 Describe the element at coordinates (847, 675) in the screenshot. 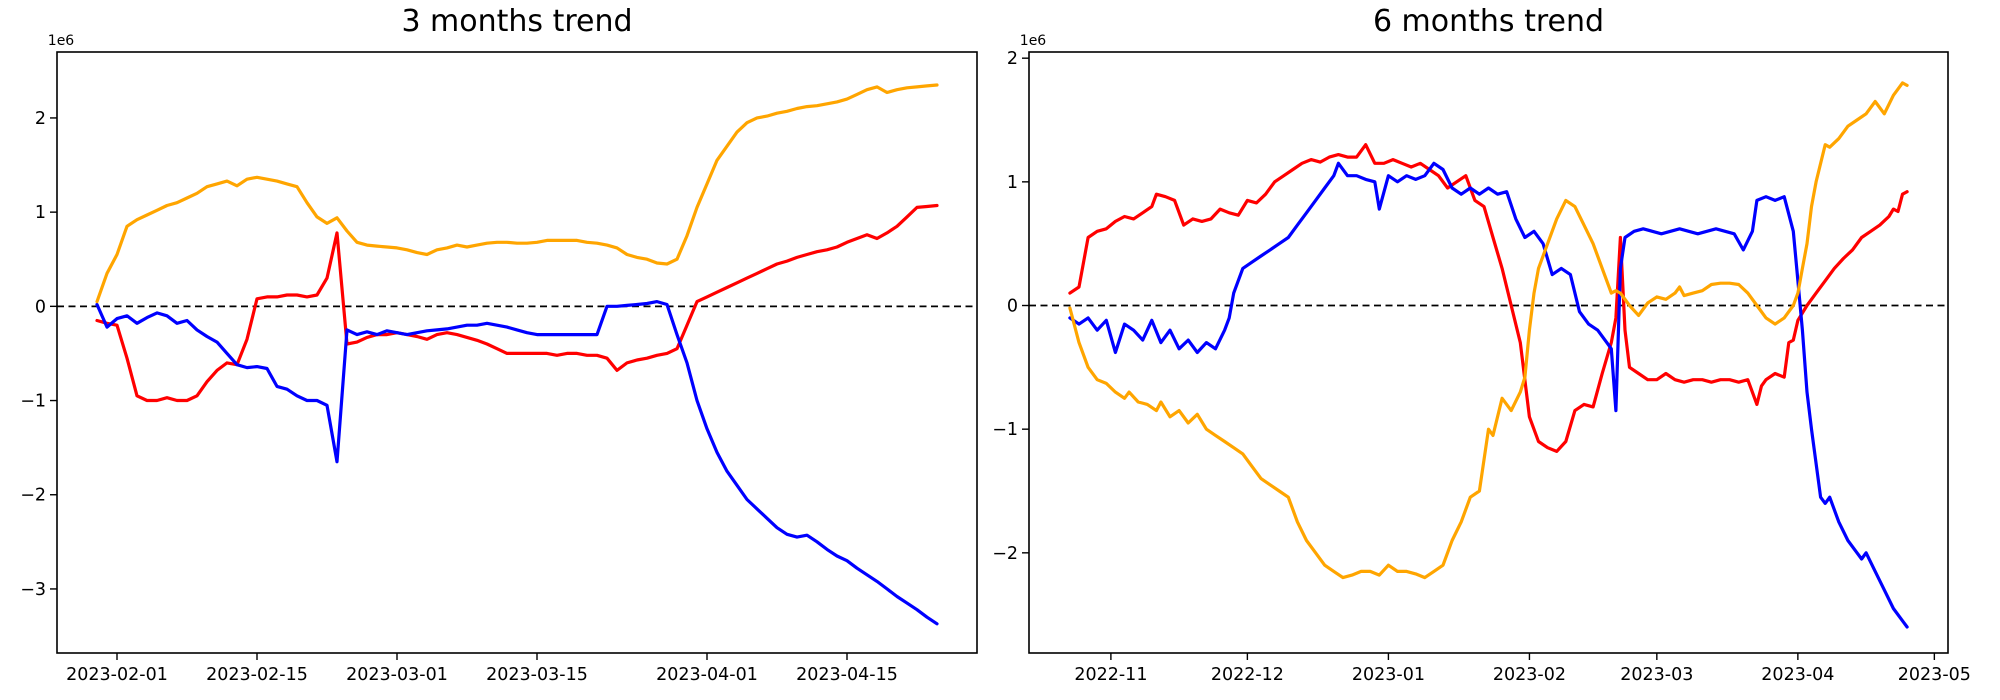

I see `x-tick-label: 2023-04-15` at that location.